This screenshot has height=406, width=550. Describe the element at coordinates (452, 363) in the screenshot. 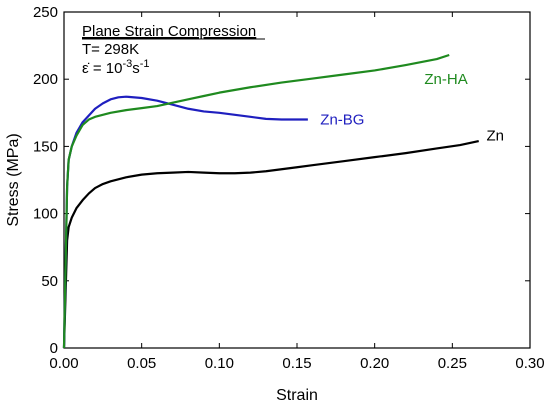

I see `x-tick-label: 0.25` at that location.